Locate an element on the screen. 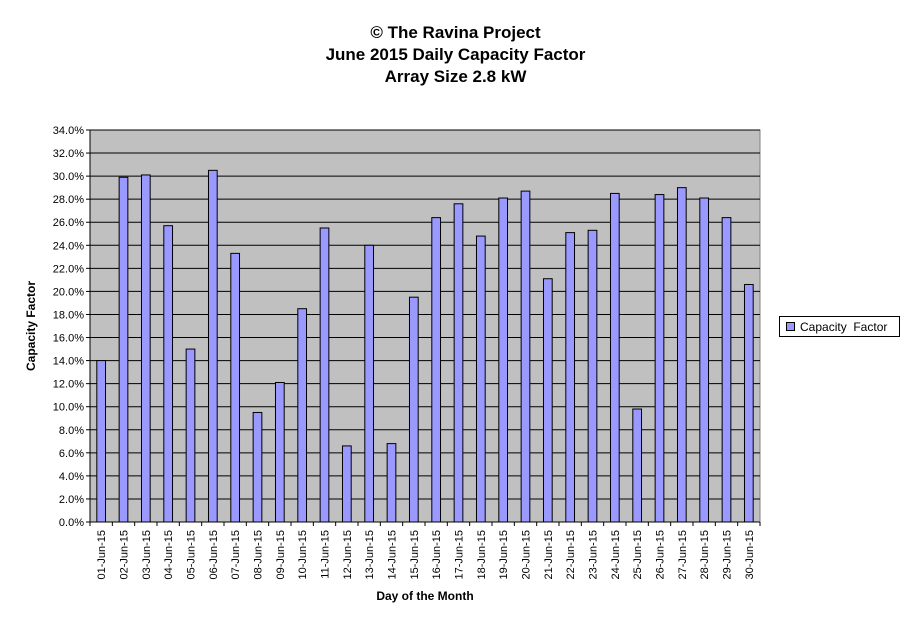 The image size is (911, 623). x-tick-label: 07-Jun-15 is located at coordinates (236, 555).